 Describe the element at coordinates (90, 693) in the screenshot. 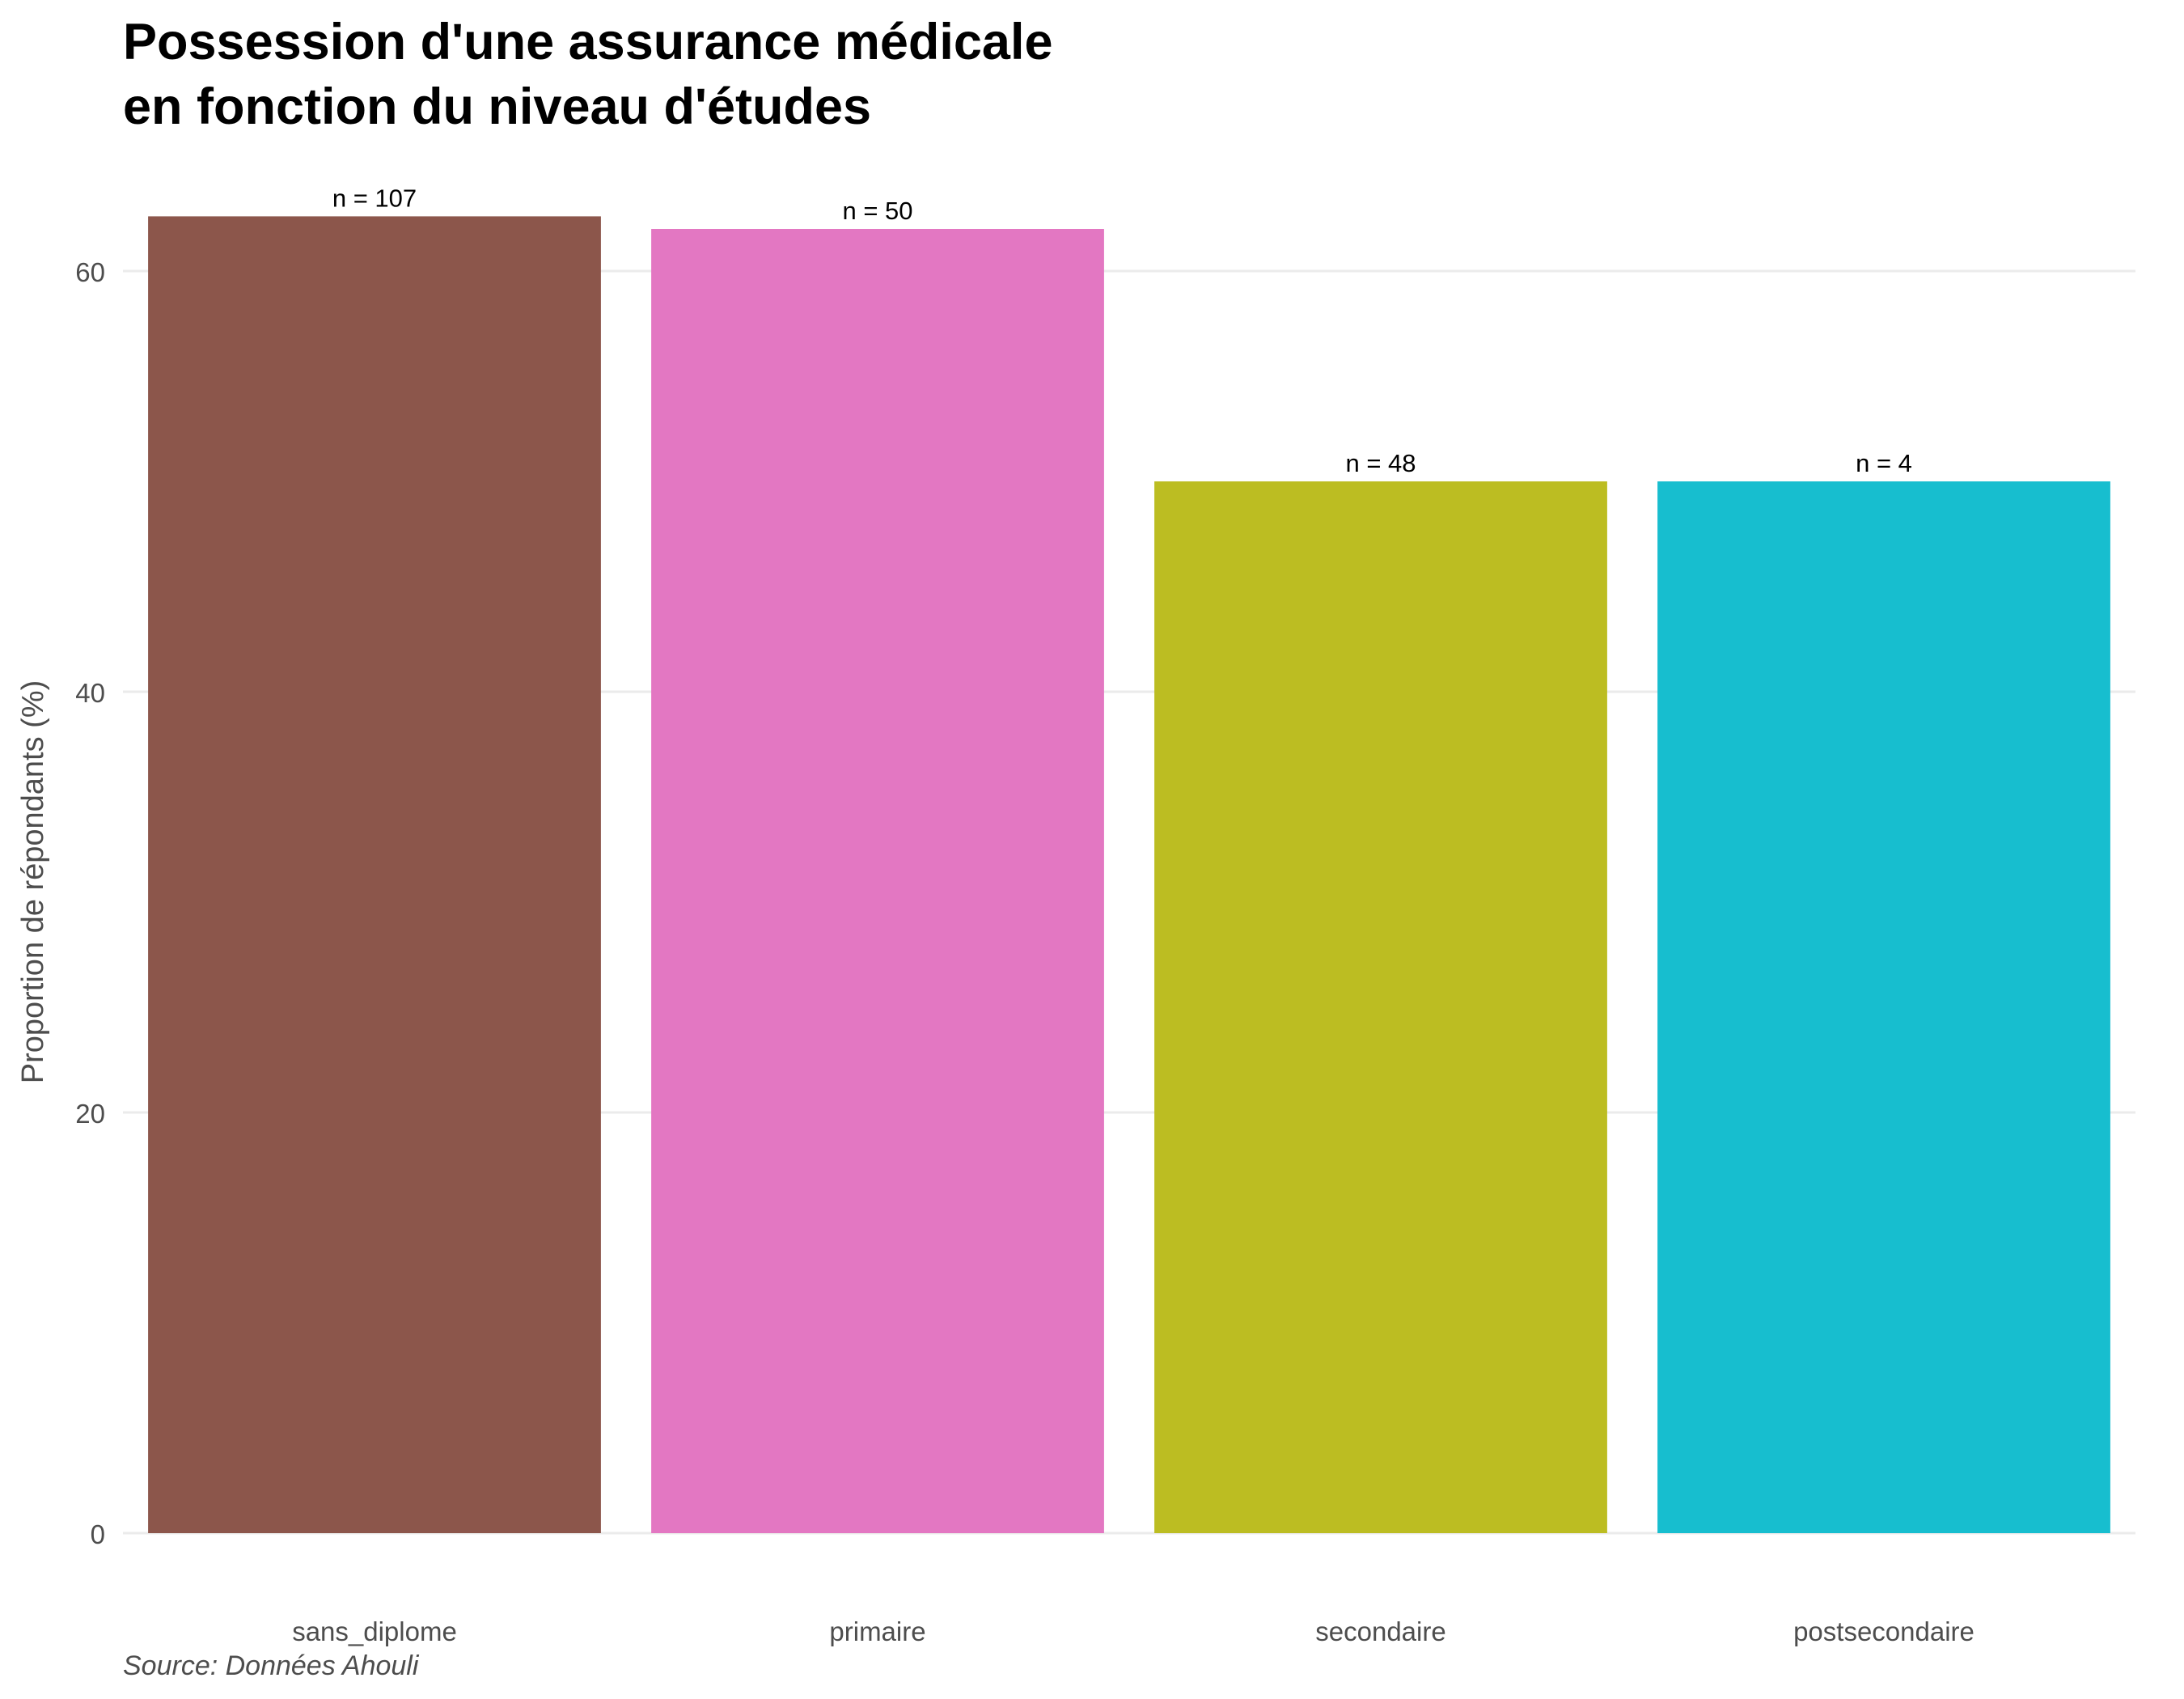

I see `y-tick-label: 40` at that location.